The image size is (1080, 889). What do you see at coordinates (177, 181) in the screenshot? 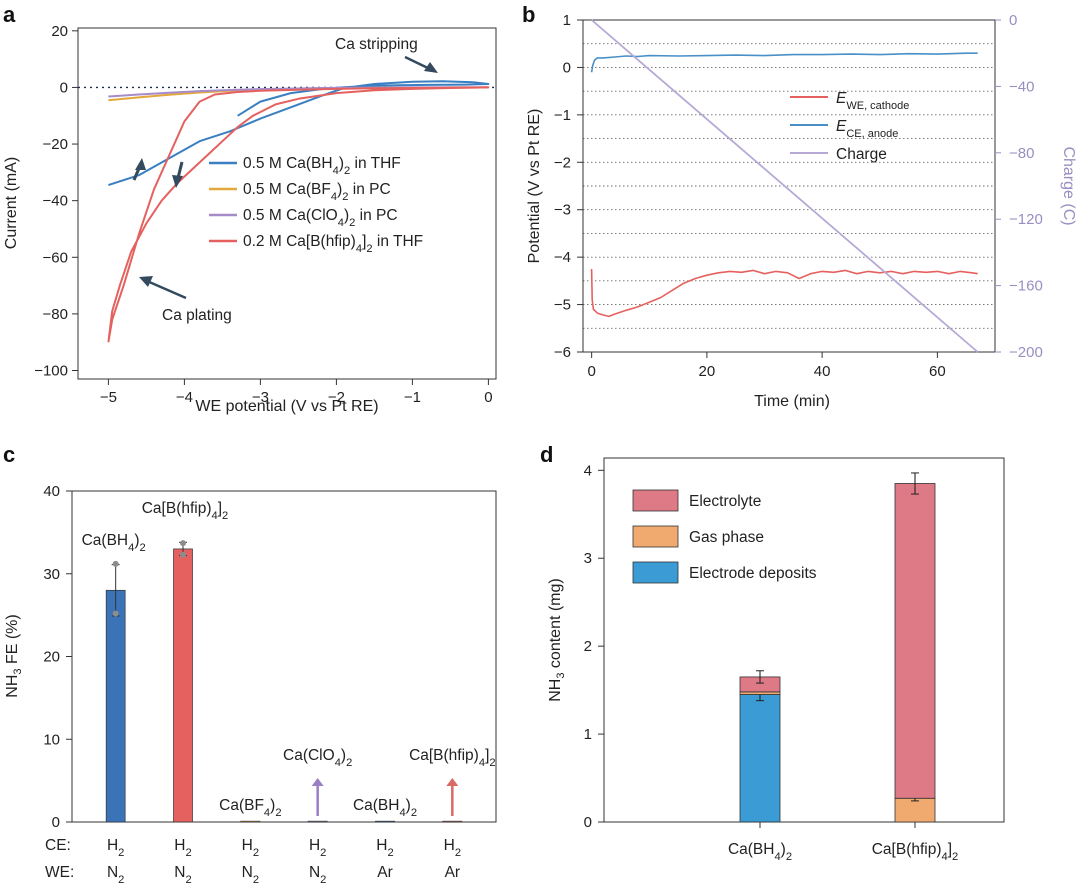
I see `scan-down-arrow-head-icon` at bounding box center [177, 181].